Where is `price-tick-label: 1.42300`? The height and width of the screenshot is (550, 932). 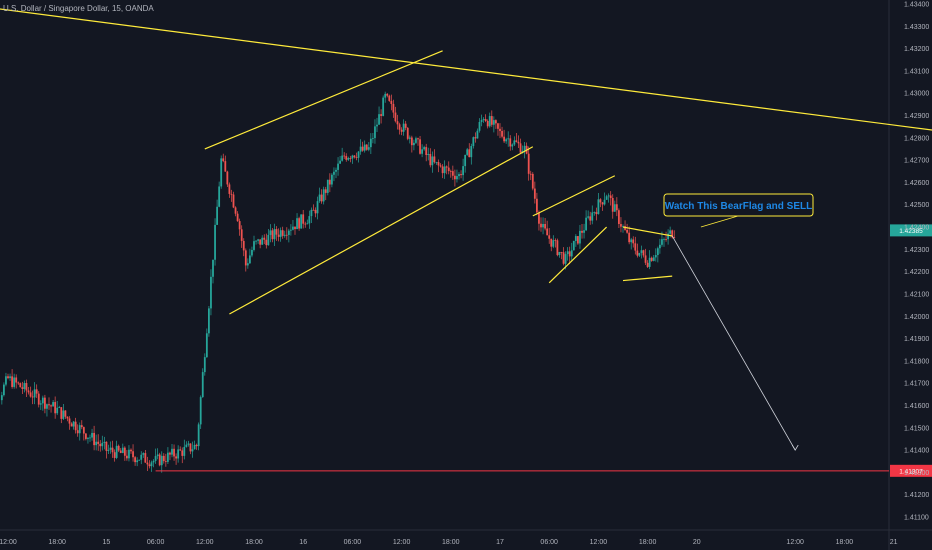
price-tick-label: 1.42300 is located at coordinates (916, 250).